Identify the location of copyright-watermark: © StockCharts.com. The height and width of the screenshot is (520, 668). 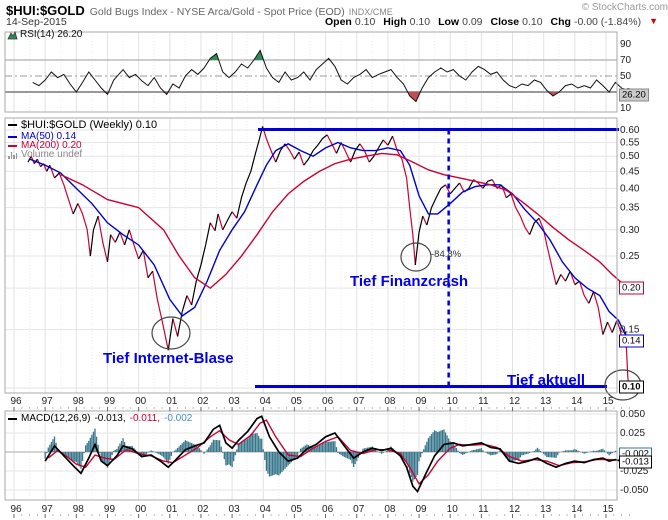
(624, 7).